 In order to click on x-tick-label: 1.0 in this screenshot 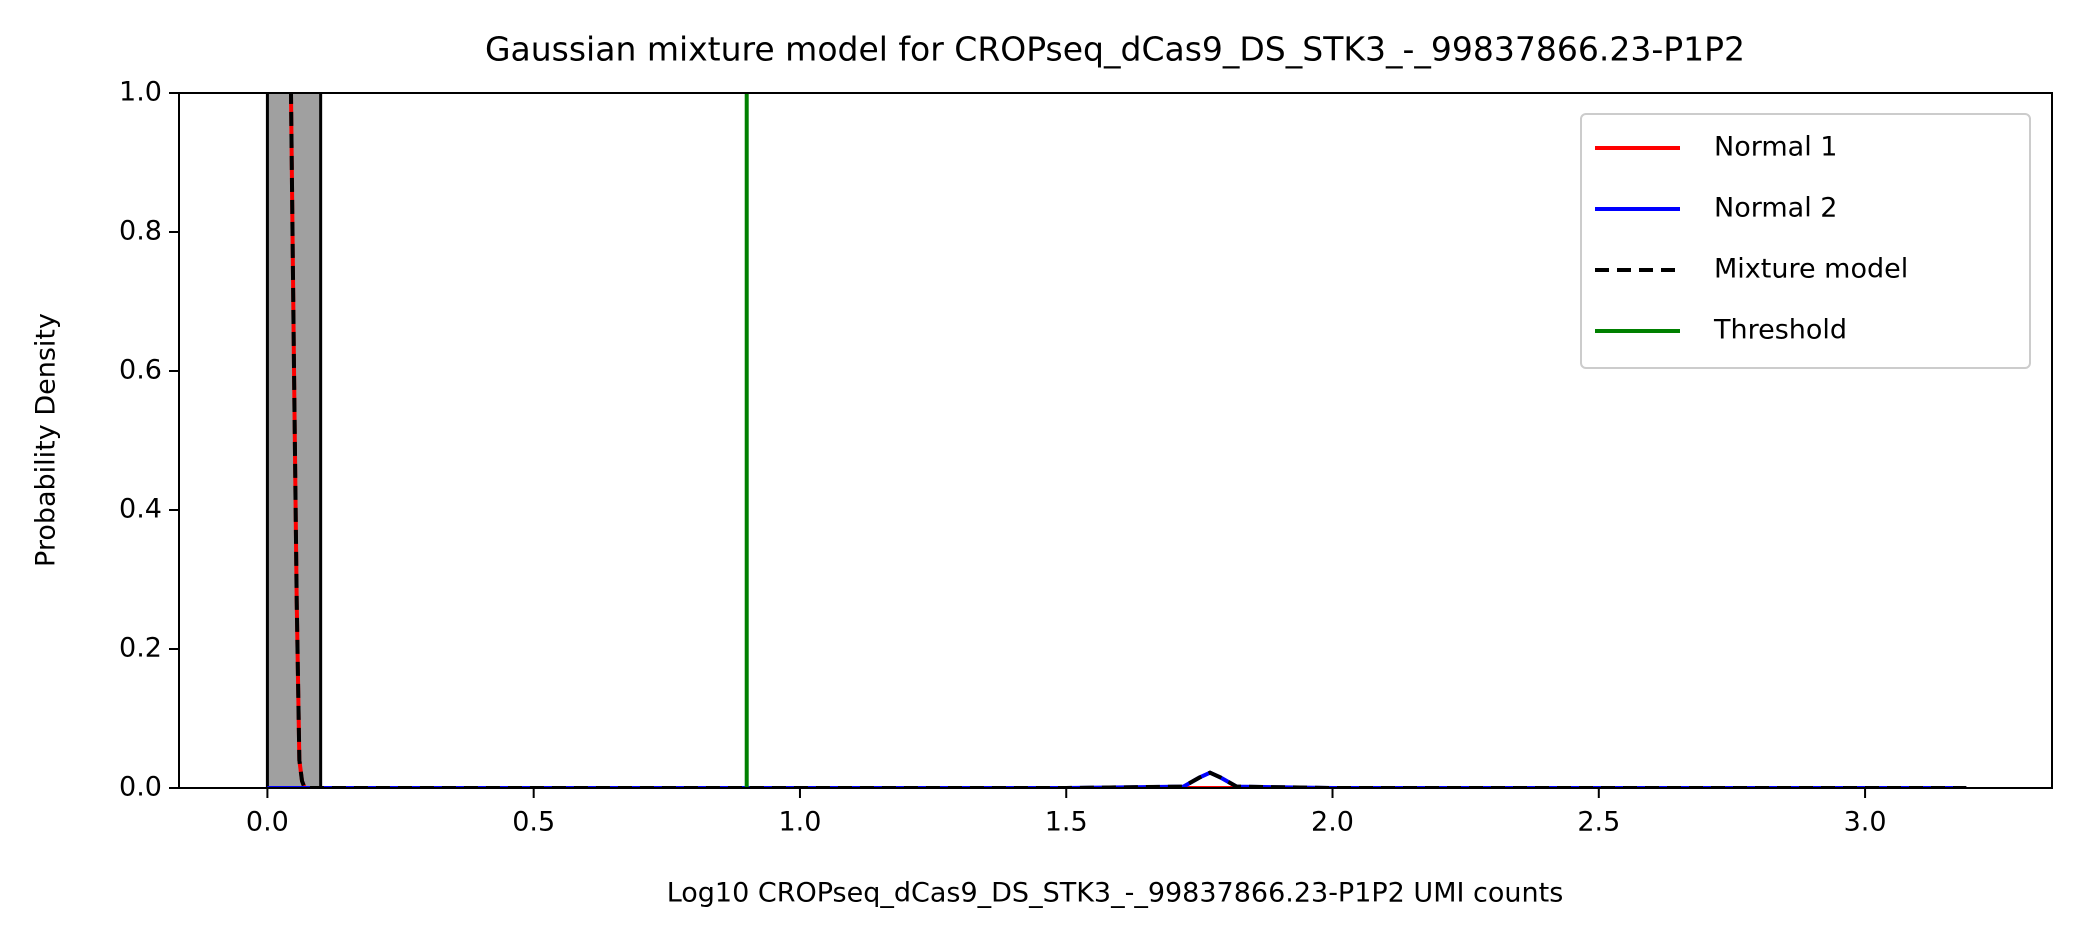, I will do `click(799, 822)`.